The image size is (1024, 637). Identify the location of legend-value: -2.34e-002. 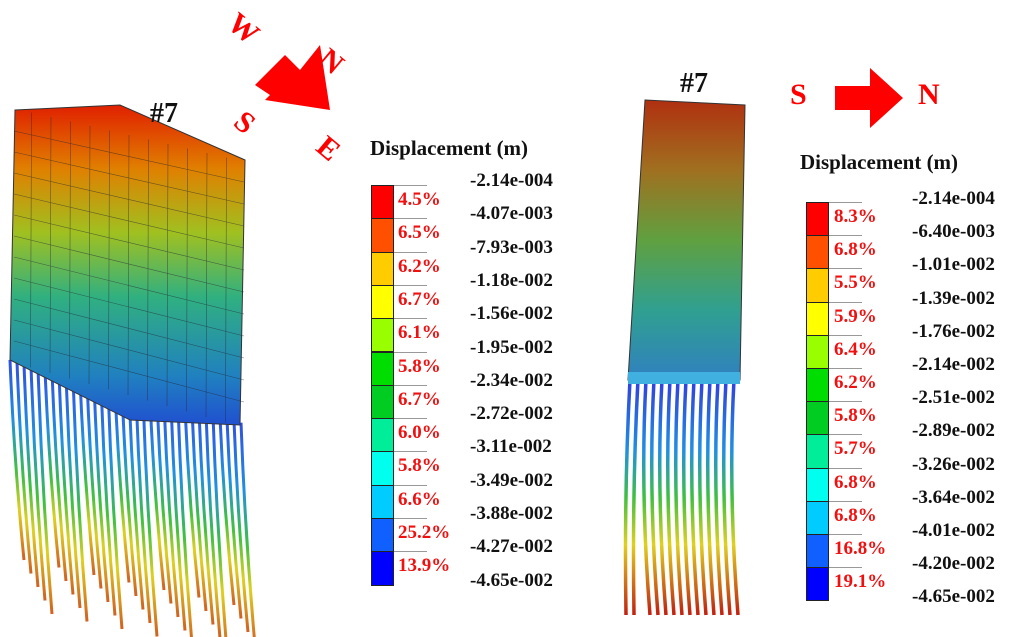
(511, 380).